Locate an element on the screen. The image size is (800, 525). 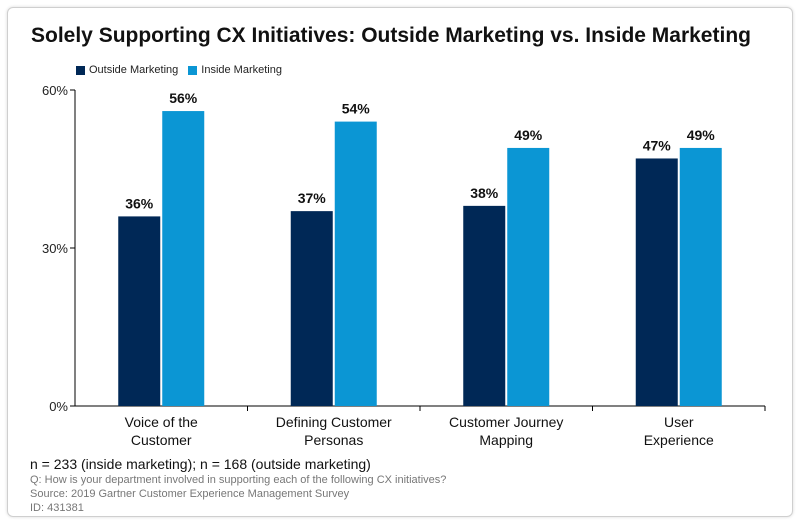
x-tick-label: Experience is located at coordinates (679, 440).